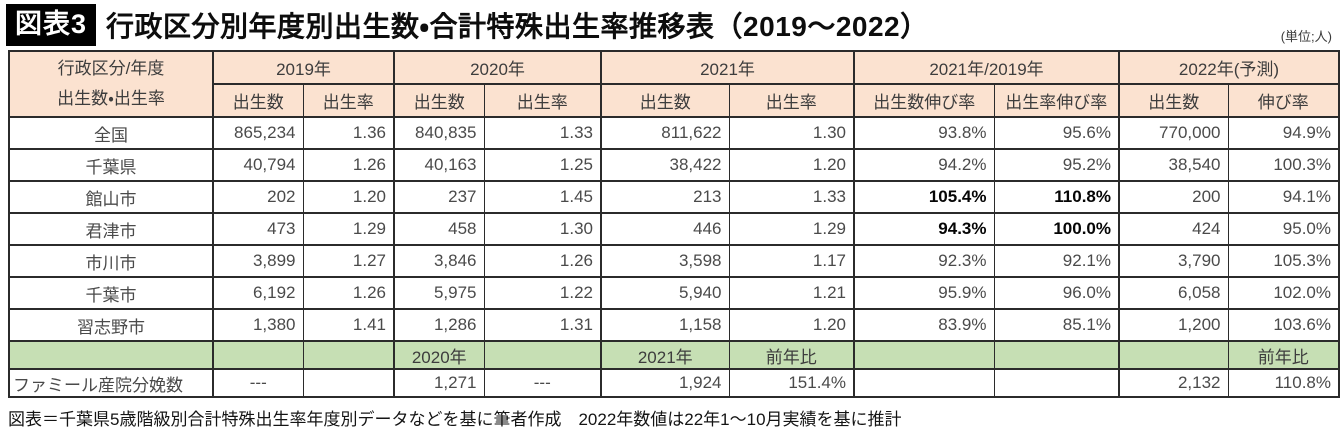 The width and height of the screenshot is (1340, 438). Describe the element at coordinates (439, 197) in the screenshot. I see `table-cell: 237` at that location.